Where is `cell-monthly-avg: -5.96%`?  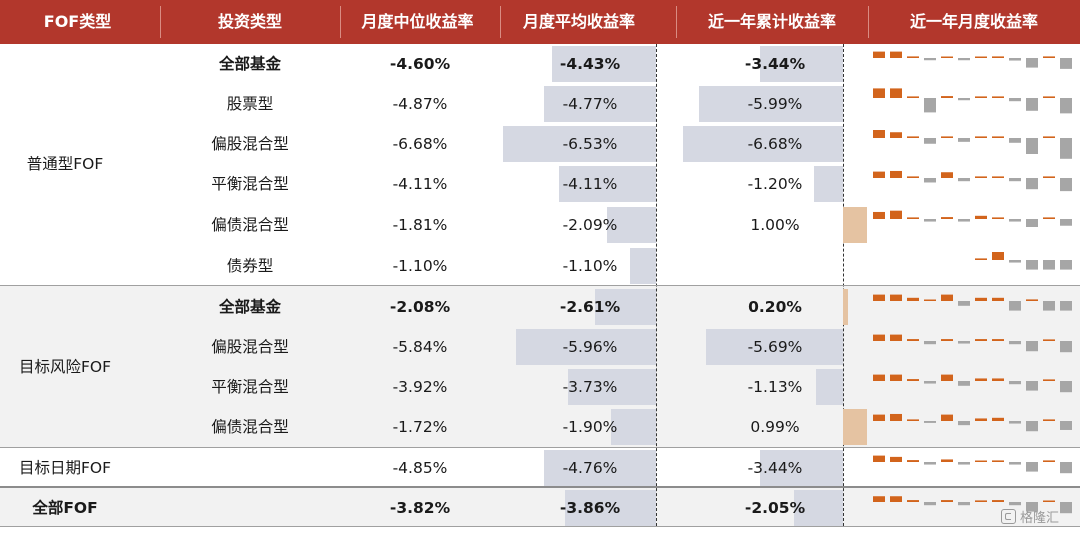
cell-monthly-avg: -5.96% is located at coordinates (590, 347).